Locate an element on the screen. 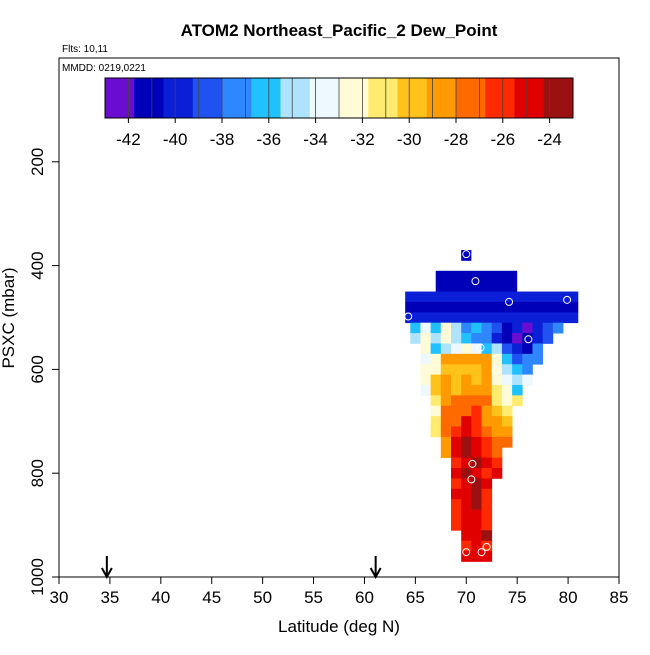 This screenshot has height=655, width=650. x-tick-label: 70 is located at coordinates (466, 597).